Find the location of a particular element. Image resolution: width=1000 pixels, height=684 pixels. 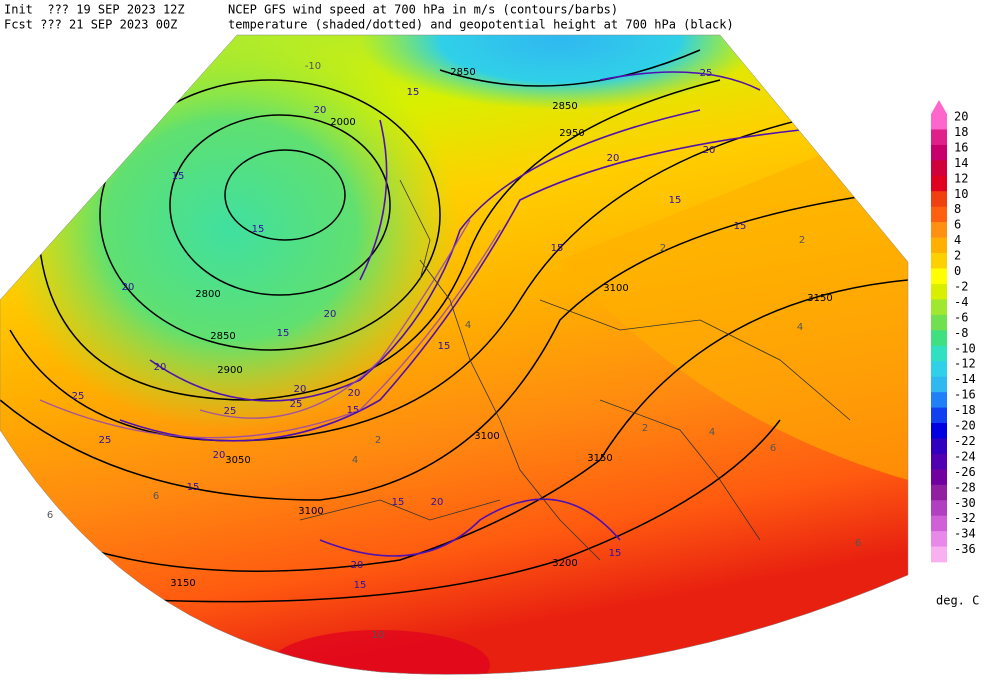

height-label: 3050 is located at coordinates (237, 460).